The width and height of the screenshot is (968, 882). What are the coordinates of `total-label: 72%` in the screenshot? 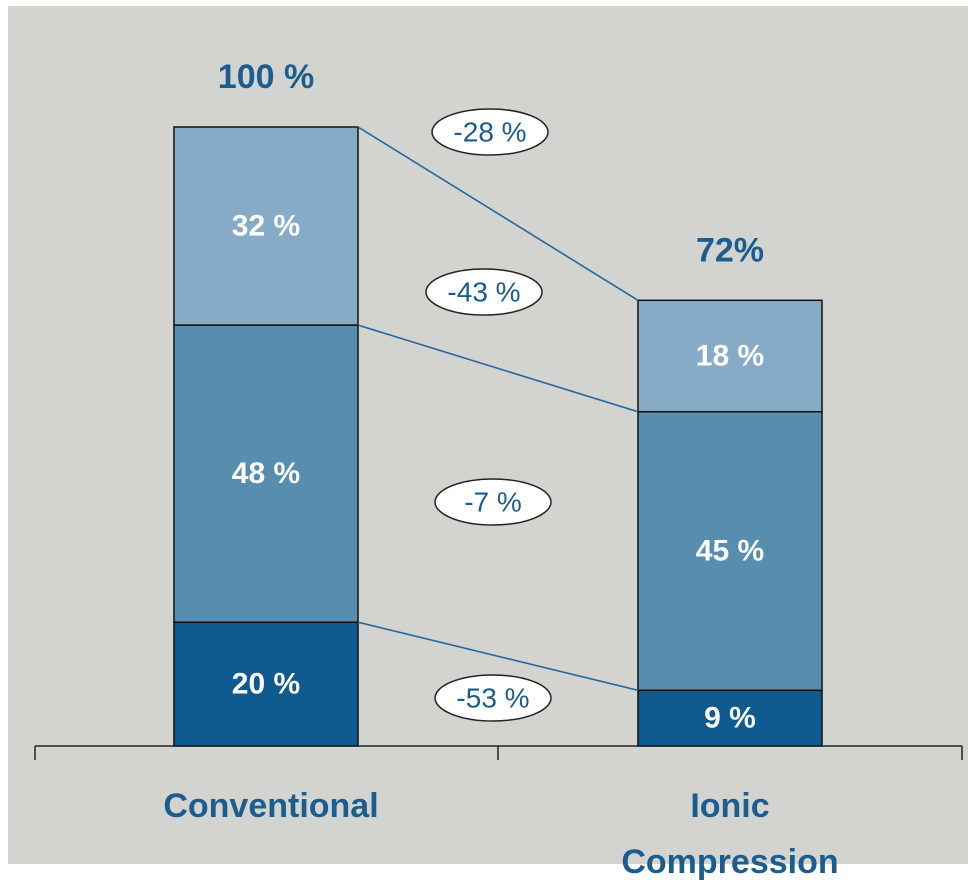 It's located at (730, 250).